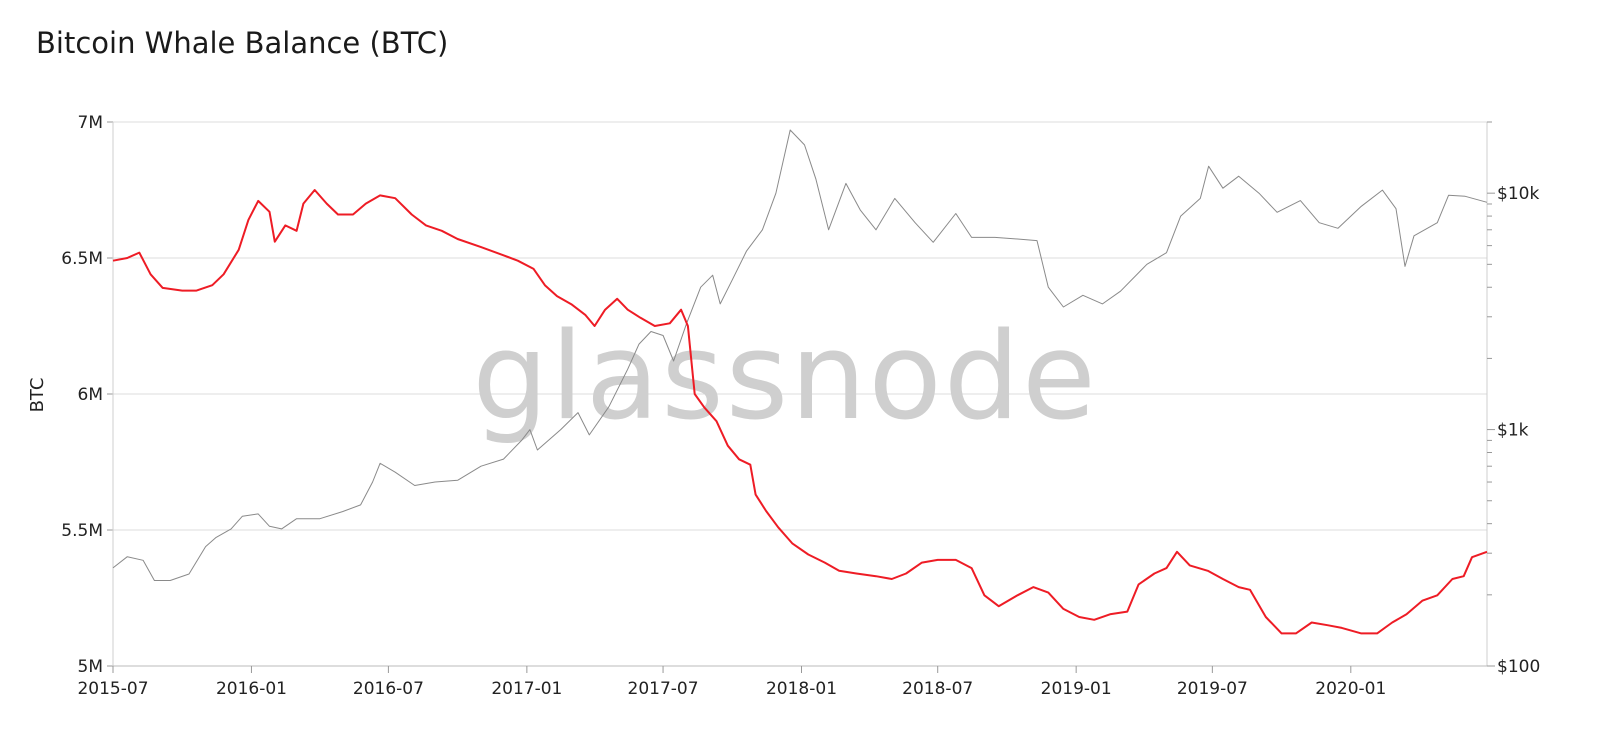 The image size is (1600, 747). Describe the element at coordinates (801, 689) in the screenshot. I see `x-tick-label: 2018-01` at that location.